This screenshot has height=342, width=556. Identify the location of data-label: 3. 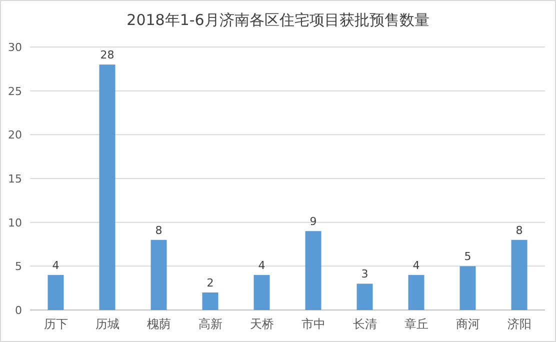
(364, 274).